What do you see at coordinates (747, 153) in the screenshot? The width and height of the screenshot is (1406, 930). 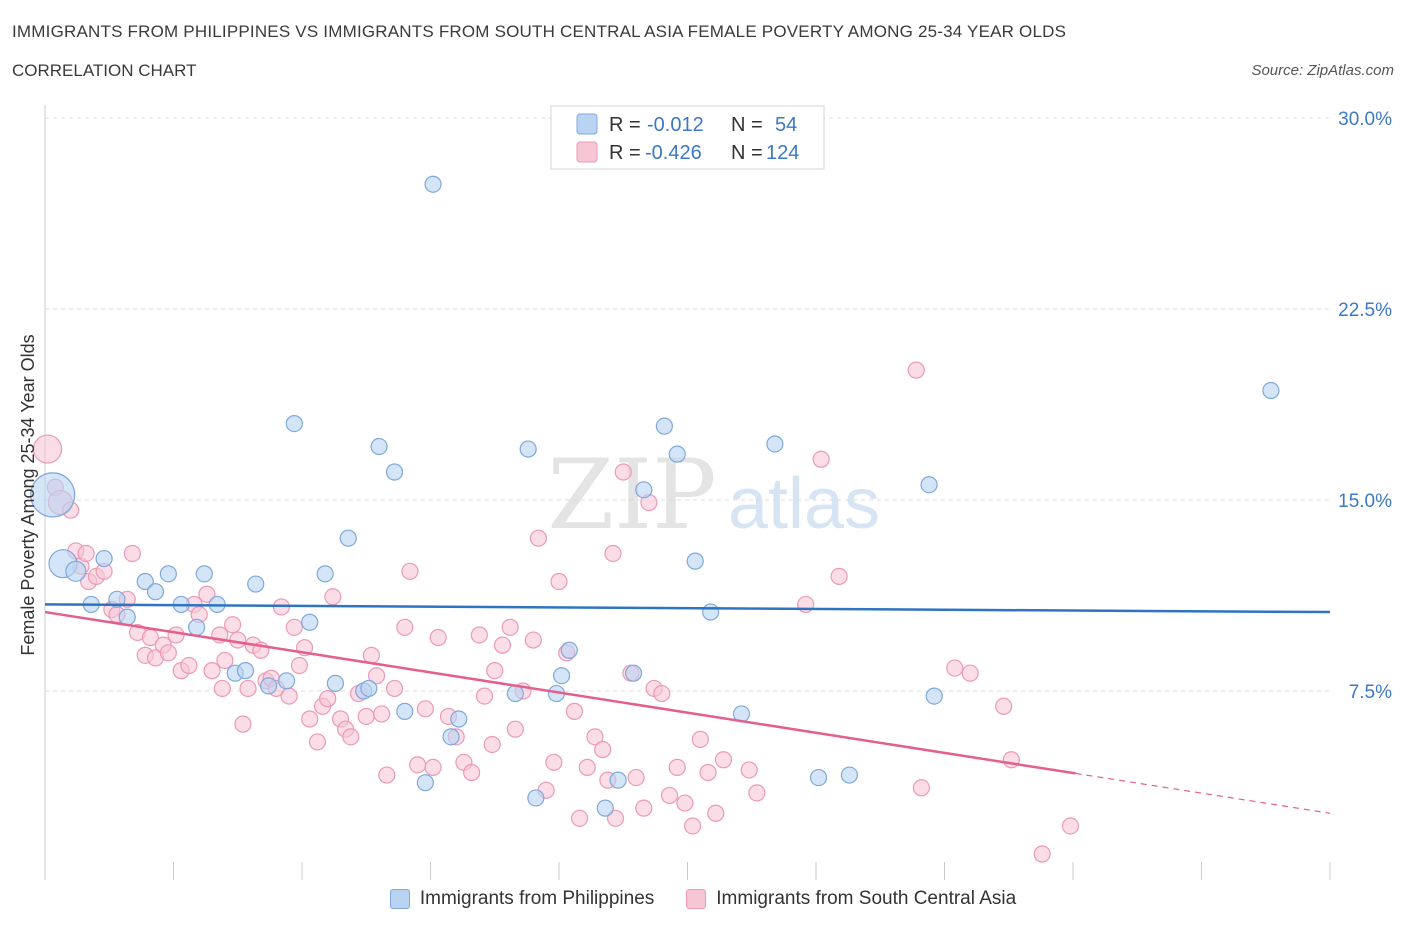 I see `stats-legend-n-label-pink: N =` at bounding box center [747, 153].